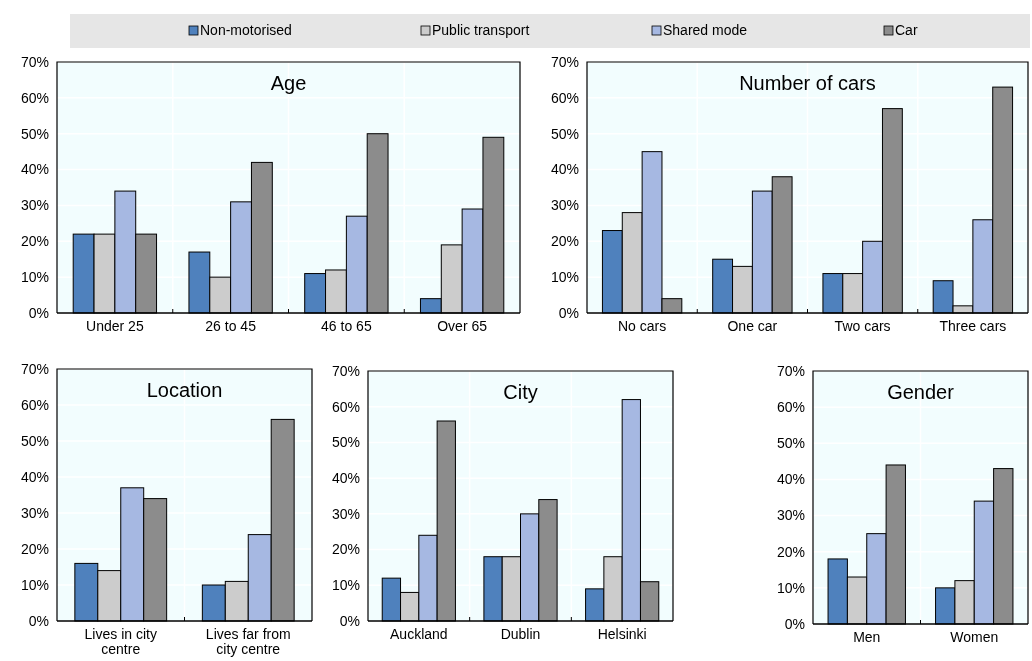 This screenshot has height=661, width=1032. I want to click on x-tick-label: Lives in city centre, so click(120, 641).